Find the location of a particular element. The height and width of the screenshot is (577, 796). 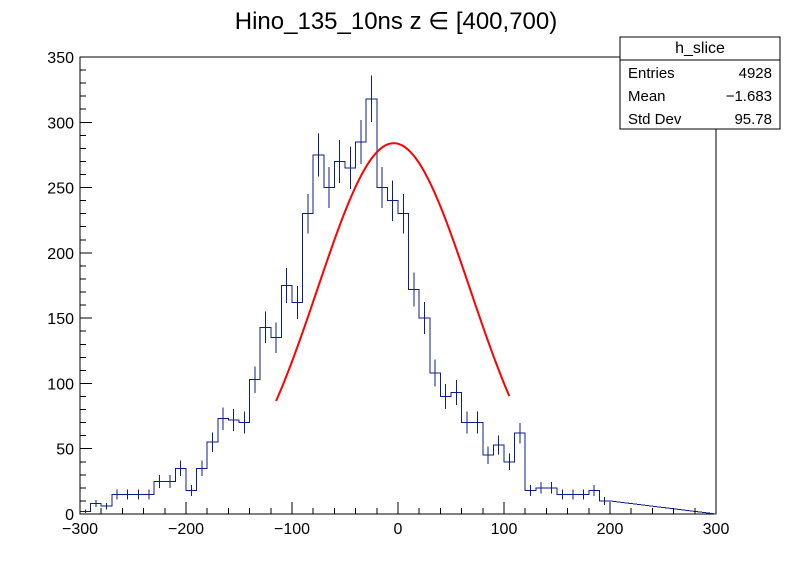

x-axis-tick-label: 100 is located at coordinates (504, 529).